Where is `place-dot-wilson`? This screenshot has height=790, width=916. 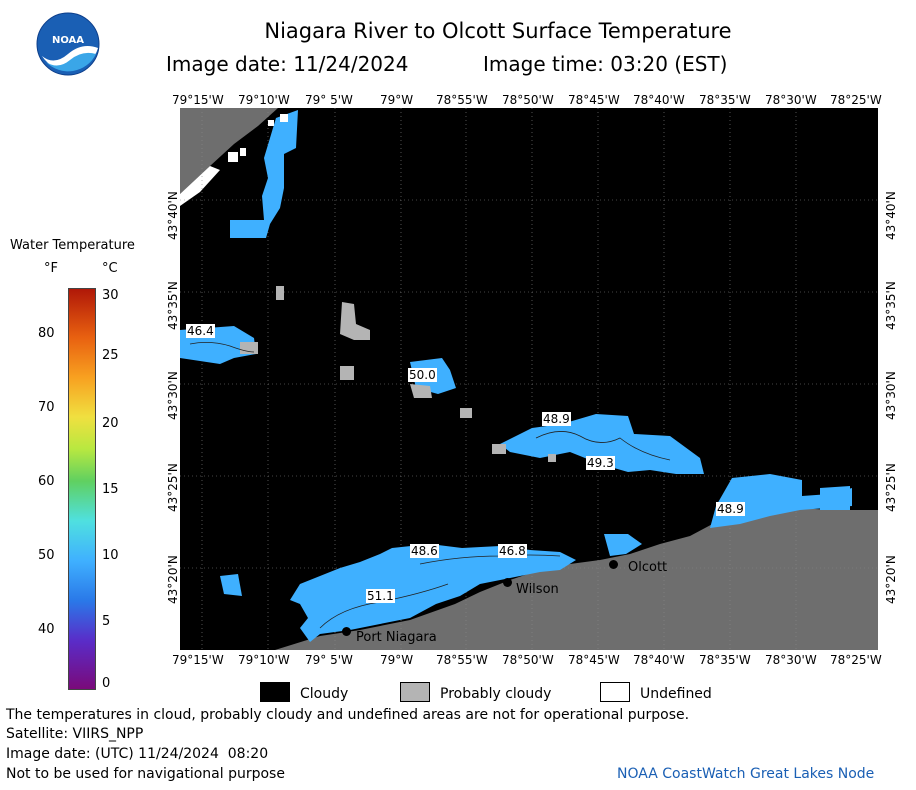
place-dot-wilson is located at coordinates (507, 582).